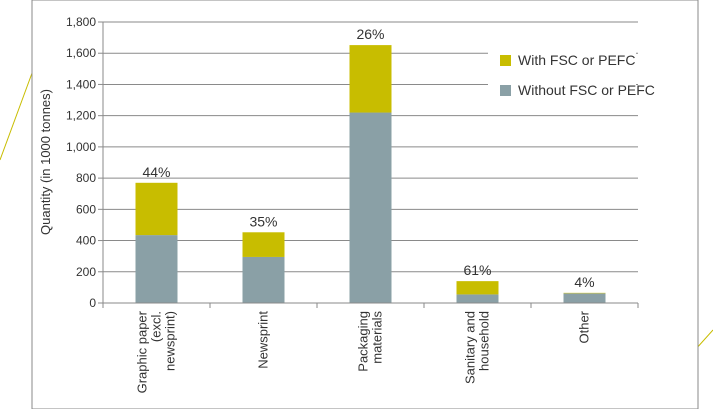  Describe the element at coordinates (81, 53) in the screenshot. I see `y-tick-label: 1,600` at that location.